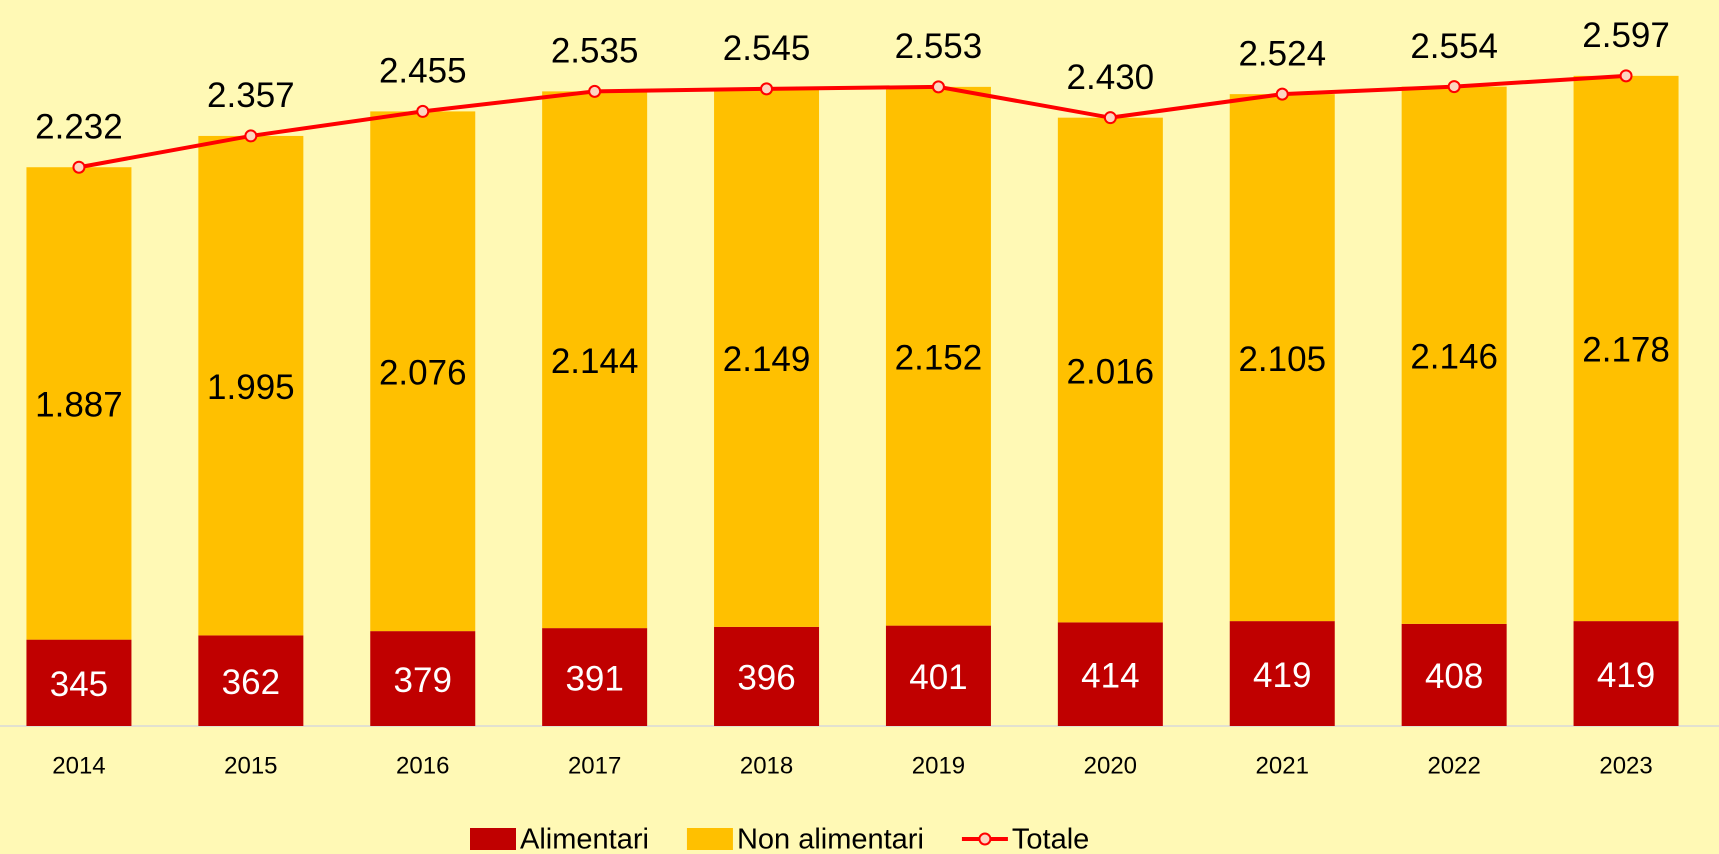  What do you see at coordinates (830, 839) in the screenshot?
I see `legend-label: Non alimentari` at bounding box center [830, 839].